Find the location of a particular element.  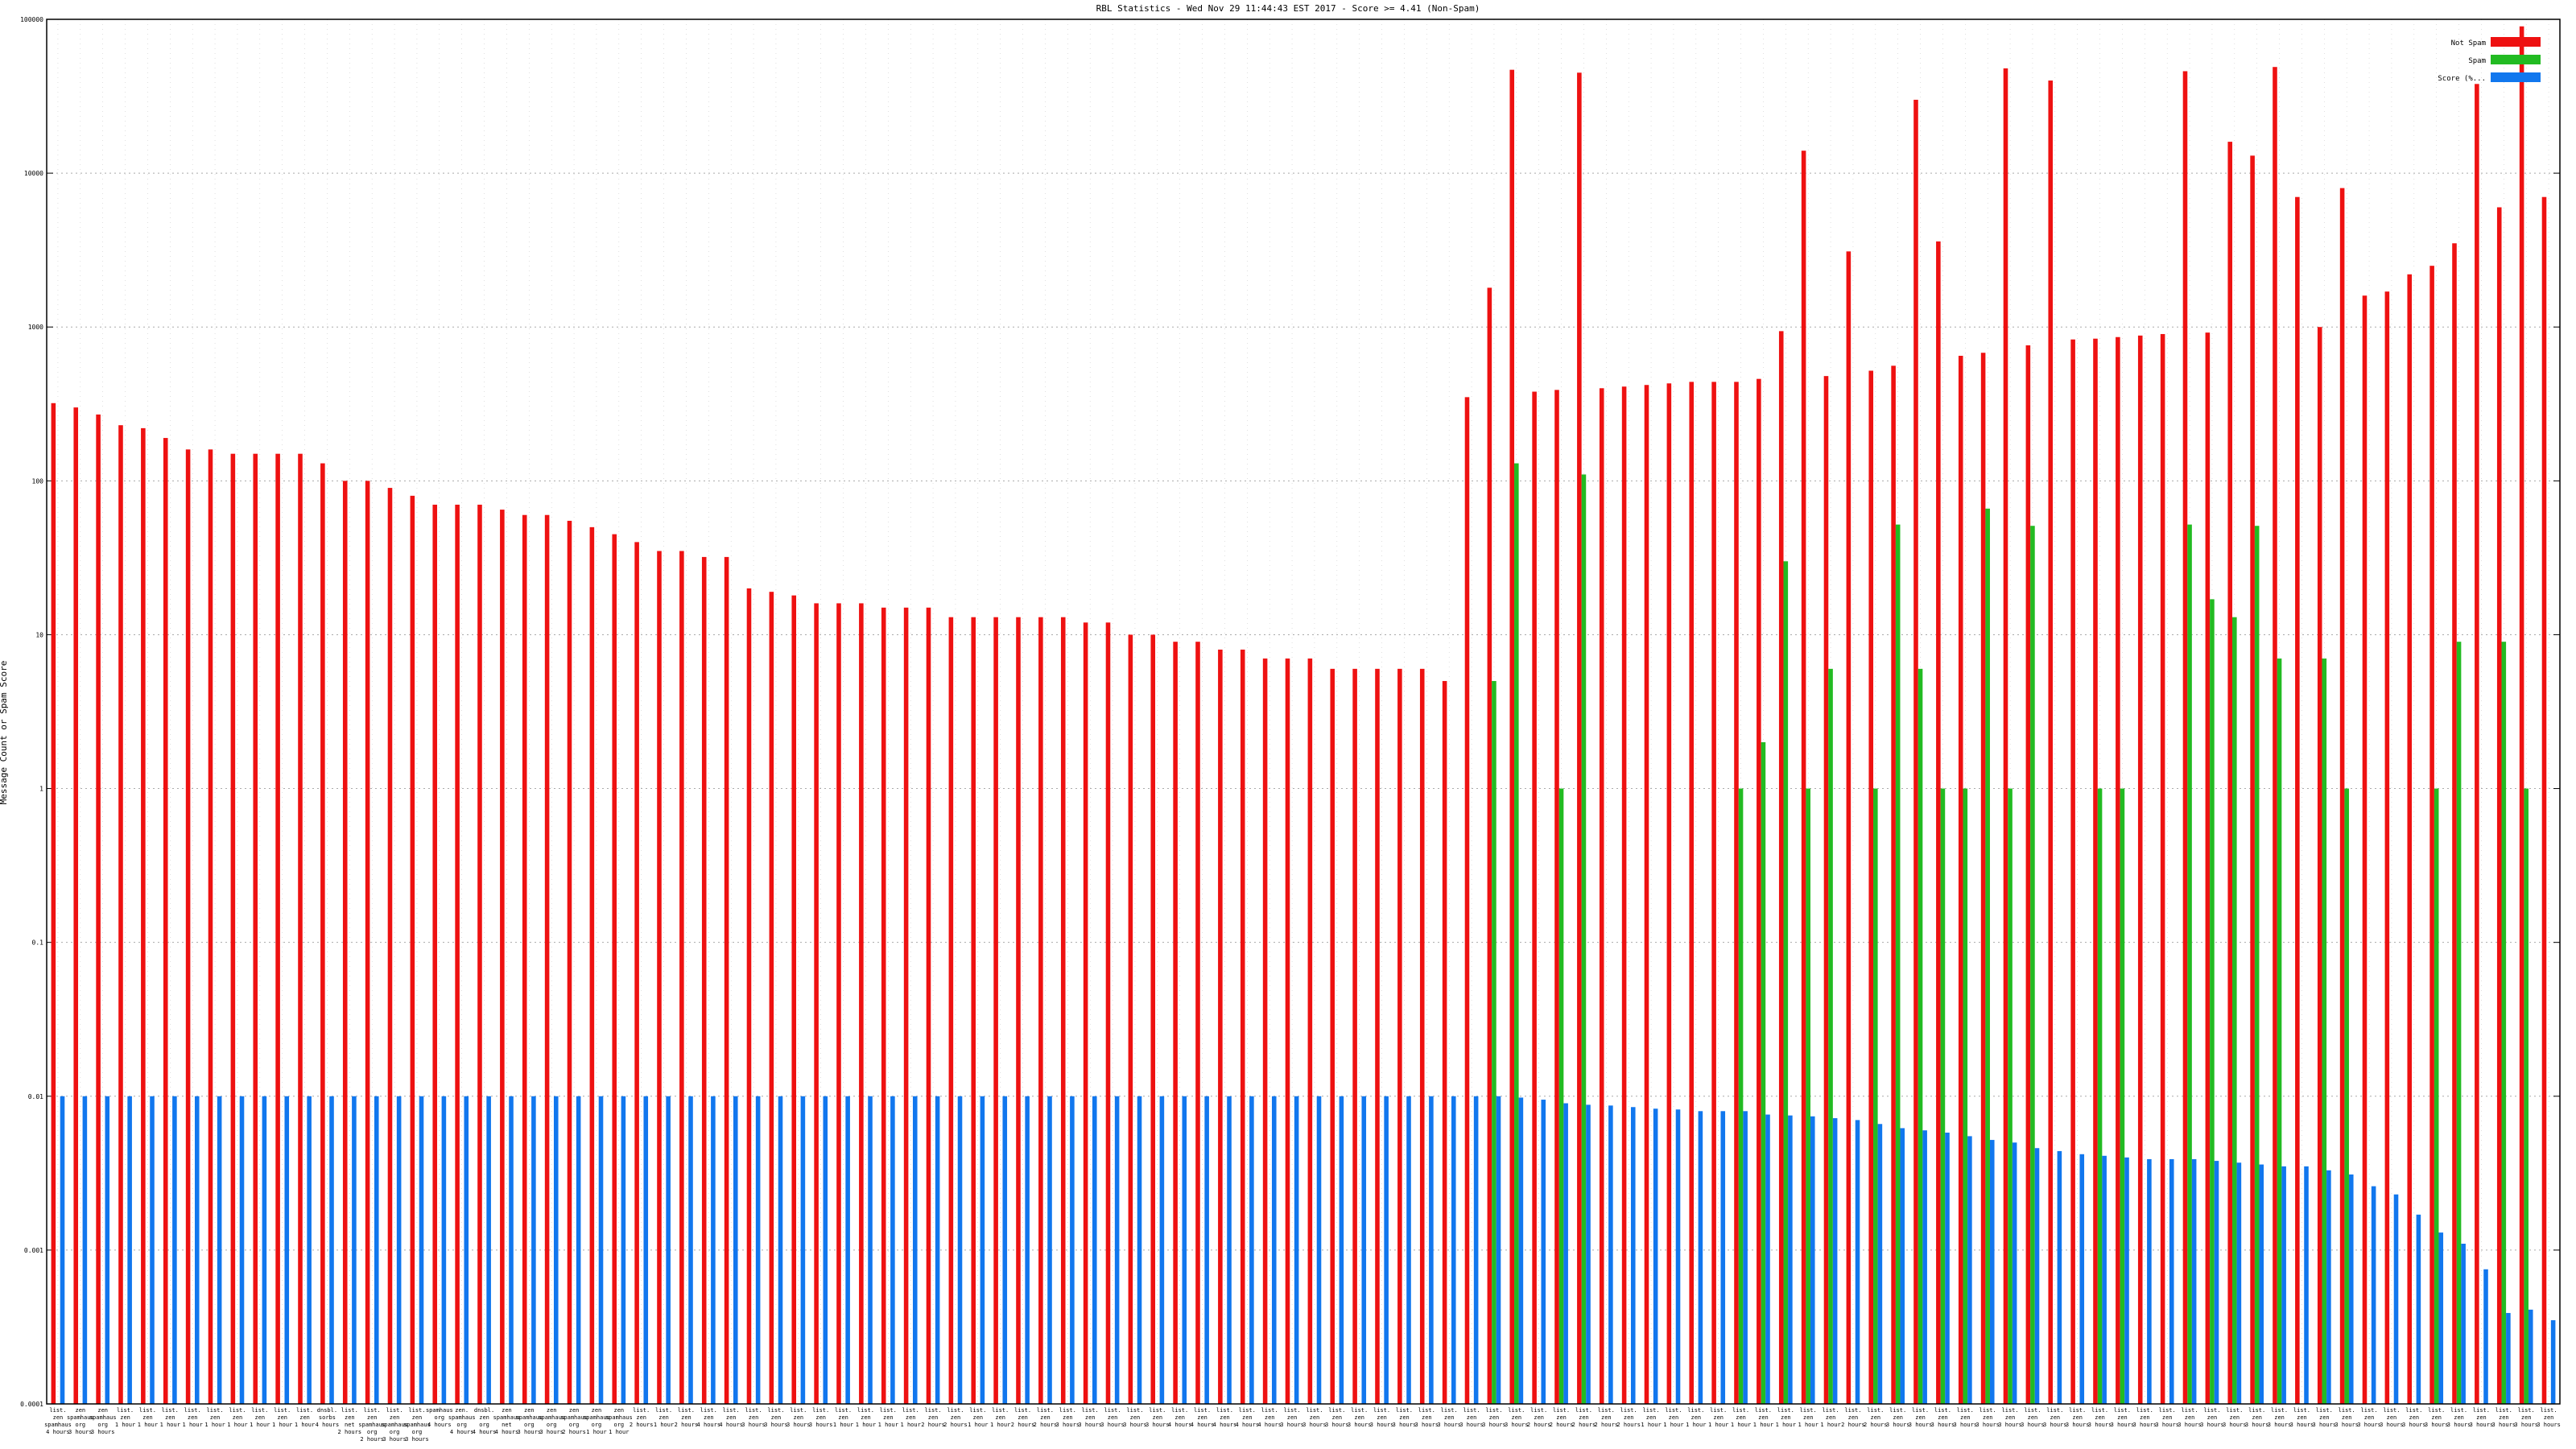

y-tick-label: 0.1 is located at coordinates (38, 943).